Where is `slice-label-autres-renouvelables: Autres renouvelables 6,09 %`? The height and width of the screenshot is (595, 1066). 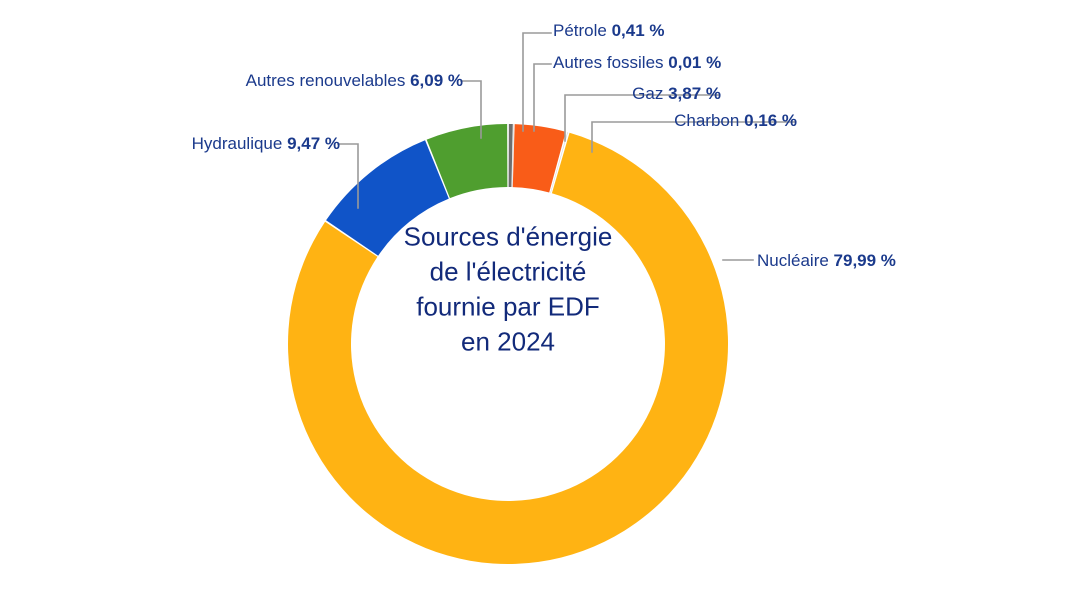
slice-label-autres-renouvelables: Autres renouvelables 6,09 % is located at coordinates (354, 80).